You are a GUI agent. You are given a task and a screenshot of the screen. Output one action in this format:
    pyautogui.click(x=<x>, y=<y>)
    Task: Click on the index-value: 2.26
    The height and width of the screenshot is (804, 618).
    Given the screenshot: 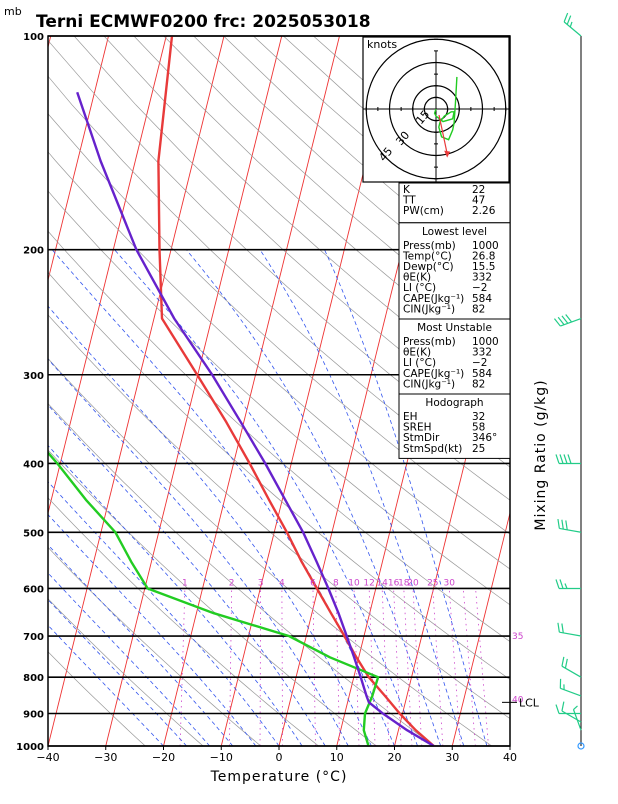 What is the action you would take?
    pyautogui.click(x=484, y=211)
    